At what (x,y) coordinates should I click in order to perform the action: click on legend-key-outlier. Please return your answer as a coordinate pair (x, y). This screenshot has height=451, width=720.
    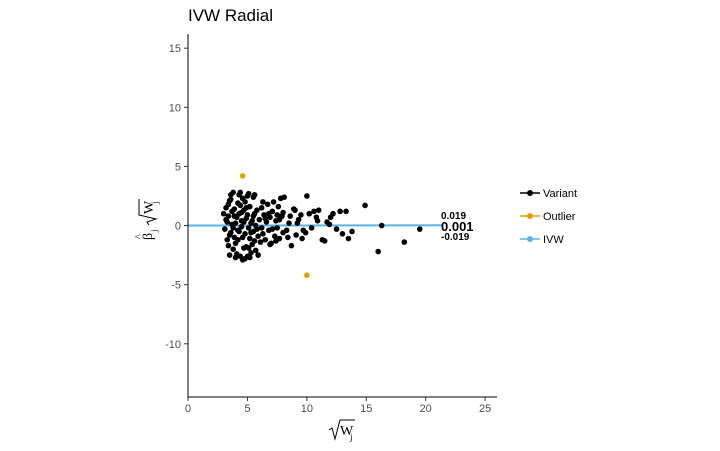
    Looking at the image, I should click on (530, 216).